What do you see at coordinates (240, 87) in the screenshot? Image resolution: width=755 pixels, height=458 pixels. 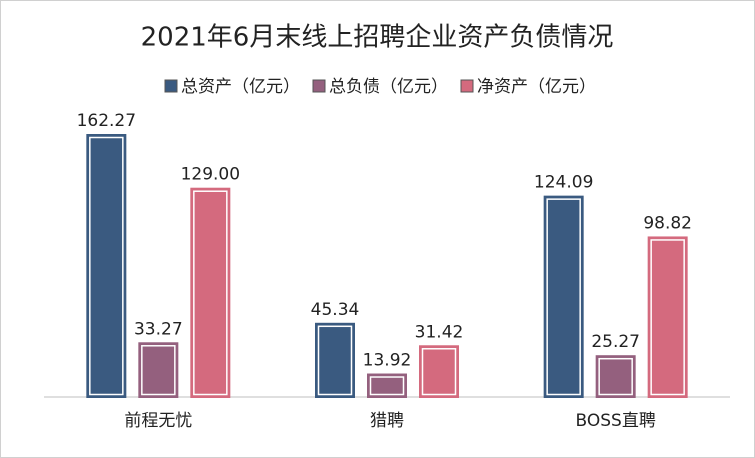 I see `legend-label: 总资产（亿元）` at bounding box center [240, 87].